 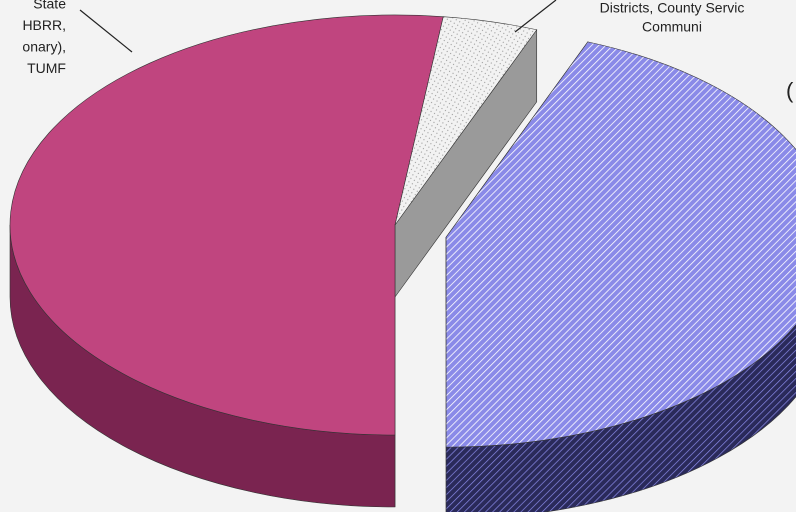 What do you see at coordinates (672, 27) in the screenshot?
I see `slice-label: Communi` at bounding box center [672, 27].